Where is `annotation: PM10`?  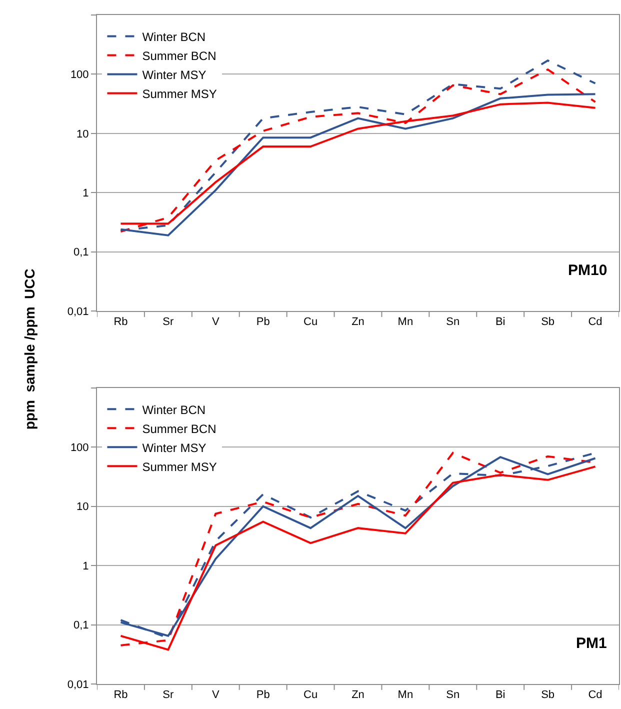 annotation: PM10 is located at coordinates (588, 270).